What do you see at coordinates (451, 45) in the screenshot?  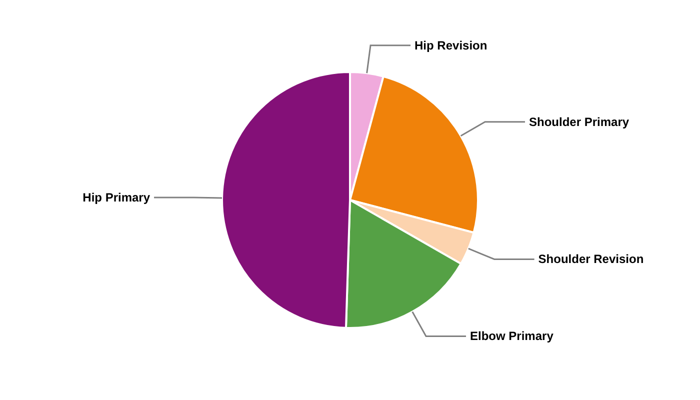 I see `slice-label: Hip Revision` at bounding box center [451, 45].